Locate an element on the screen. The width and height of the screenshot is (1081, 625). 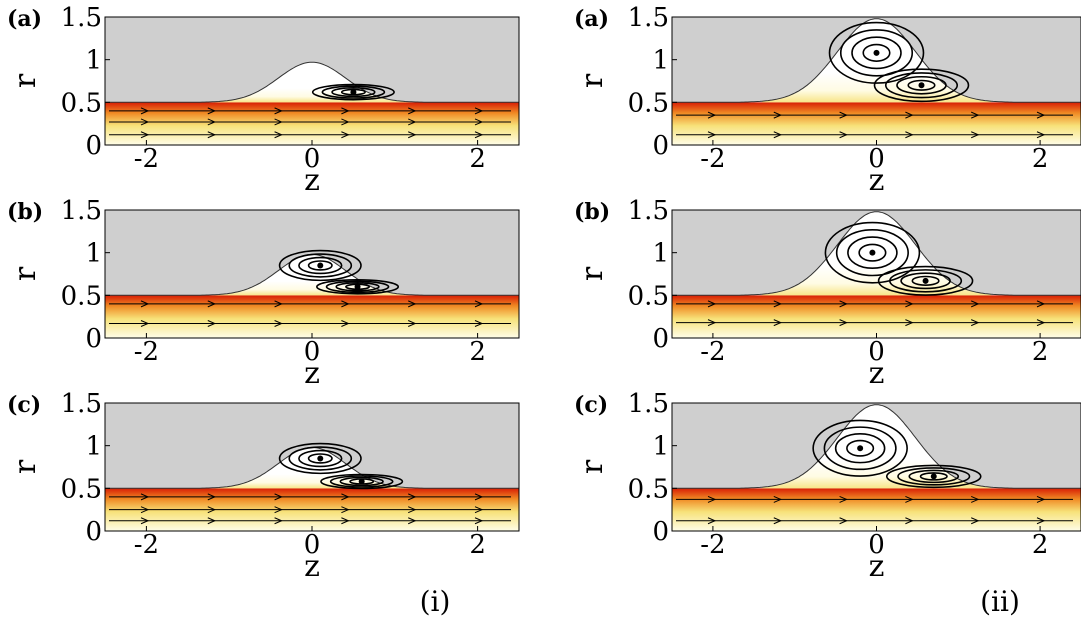
panel-ii-b: 0 0.5 1 1.5 -2 0 2 z r (b) is located at coordinates (827, 293).